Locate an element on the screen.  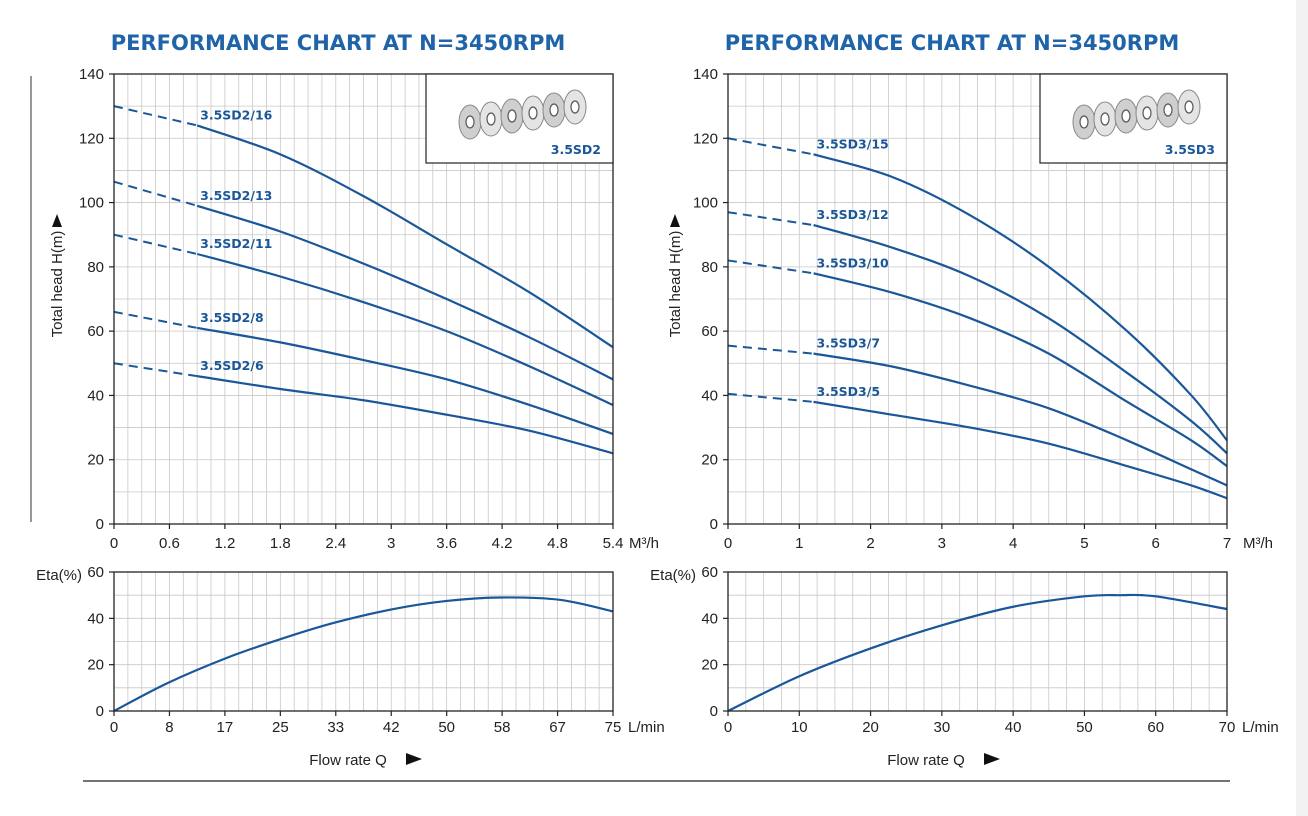
x-tick-label: 5.4 is located at coordinates (613, 543).